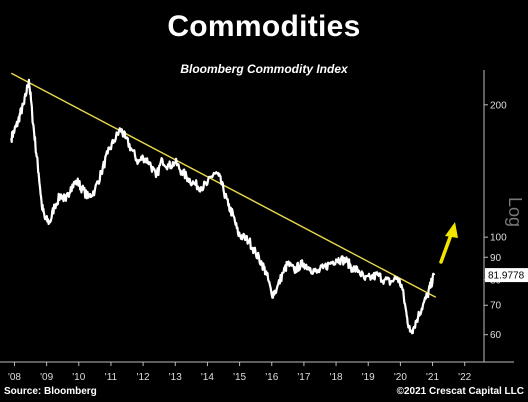 This screenshot has height=402, width=528. What do you see at coordinates (303, 377) in the screenshot?
I see `x-tick-label: '17` at bounding box center [303, 377].